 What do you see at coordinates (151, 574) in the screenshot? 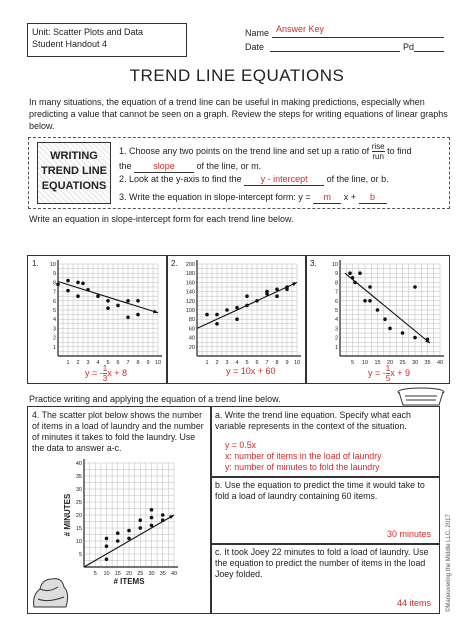
I see `q4-x-tick: 30` at bounding box center [151, 574].